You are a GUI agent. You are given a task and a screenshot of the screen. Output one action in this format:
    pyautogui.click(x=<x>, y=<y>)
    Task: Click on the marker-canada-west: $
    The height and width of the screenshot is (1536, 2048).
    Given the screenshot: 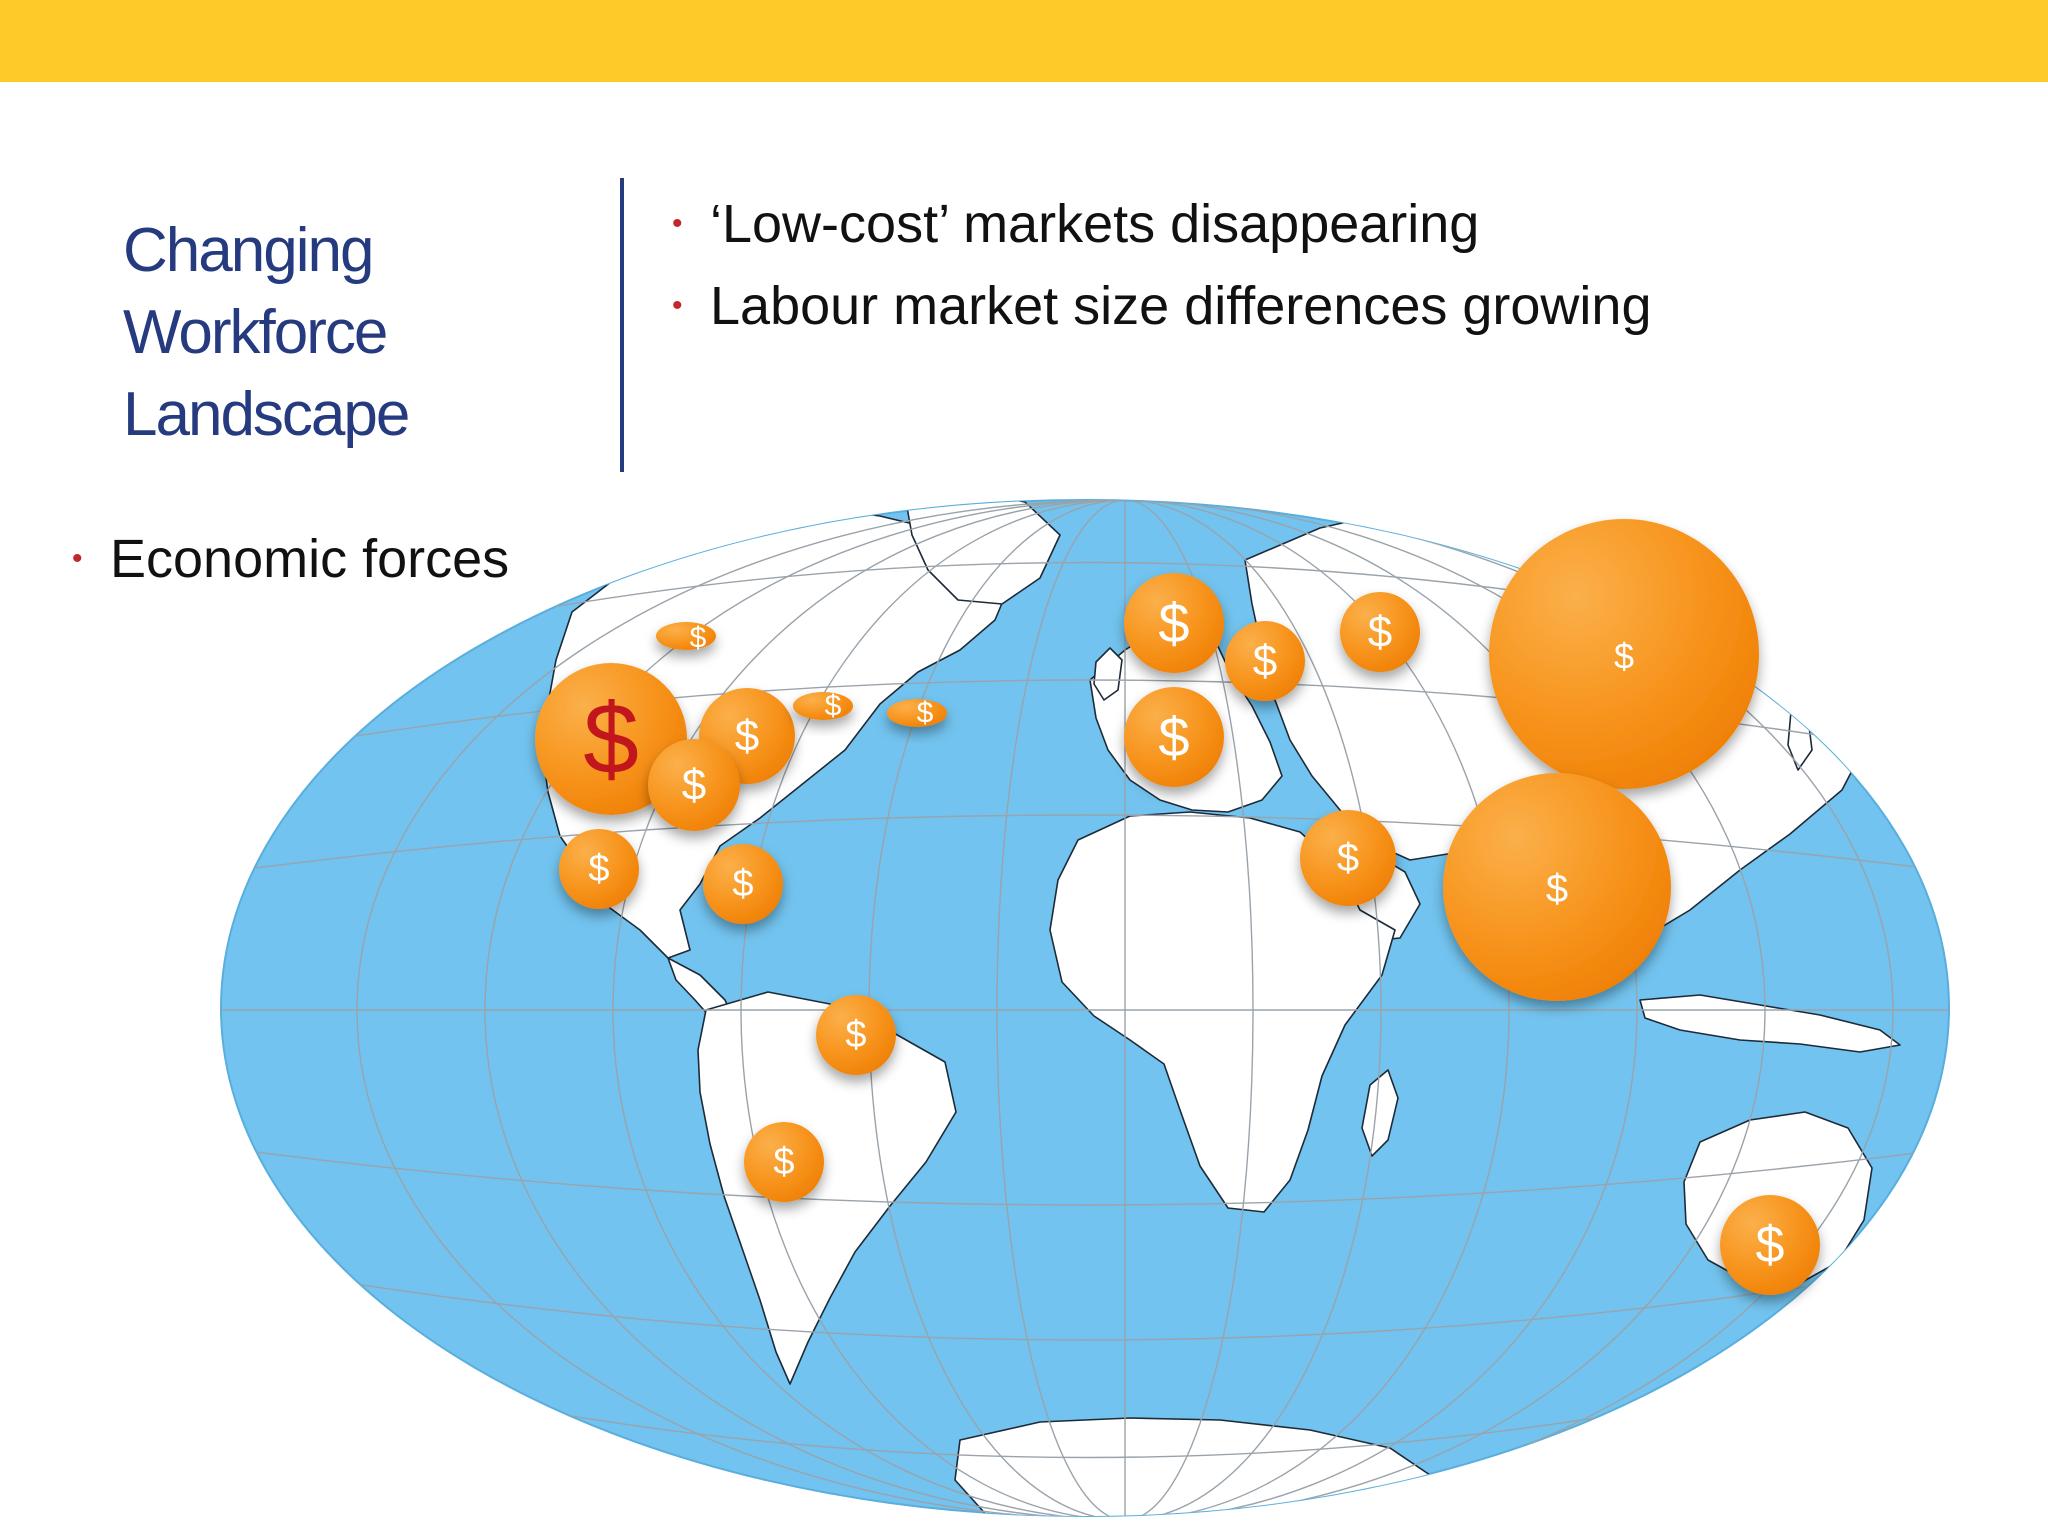 What is the action you would take?
    pyautogui.click(x=686, y=638)
    